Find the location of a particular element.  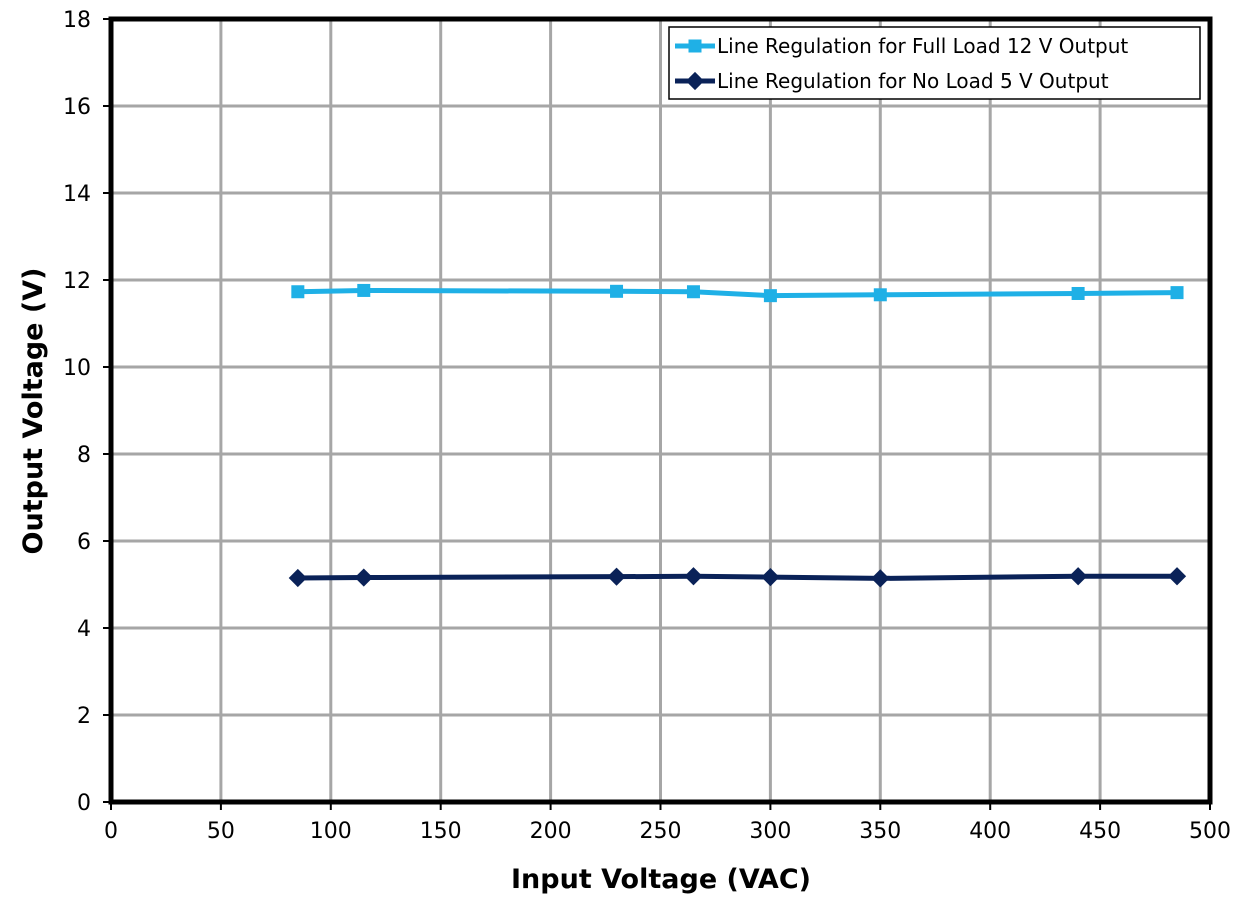

x-axis-title: Input Voltage (VAC) is located at coordinates (661, 879).